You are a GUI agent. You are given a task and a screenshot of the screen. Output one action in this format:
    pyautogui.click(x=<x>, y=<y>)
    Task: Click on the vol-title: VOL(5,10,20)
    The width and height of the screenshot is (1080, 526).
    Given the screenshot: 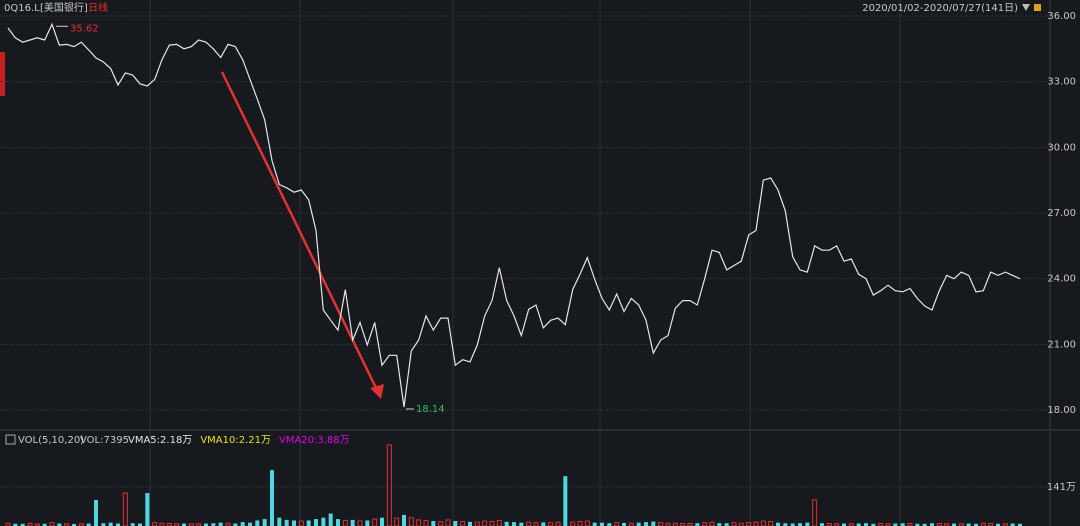 What is the action you would take?
    pyautogui.click(x=51, y=440)
    